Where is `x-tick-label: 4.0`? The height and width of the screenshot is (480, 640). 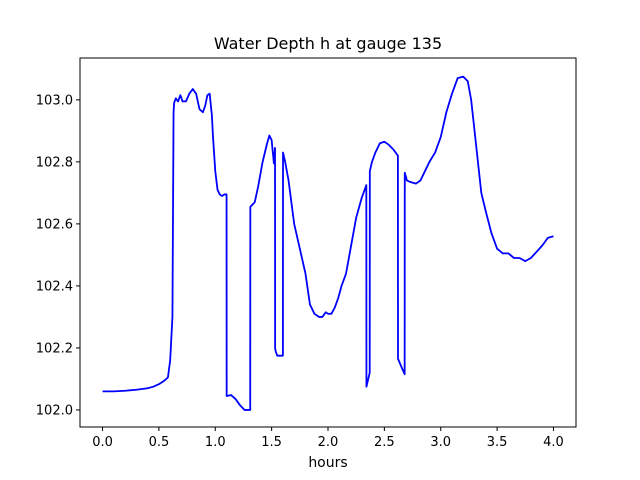
x-tick-label: 4.0 is located at coordinates (553, 442).